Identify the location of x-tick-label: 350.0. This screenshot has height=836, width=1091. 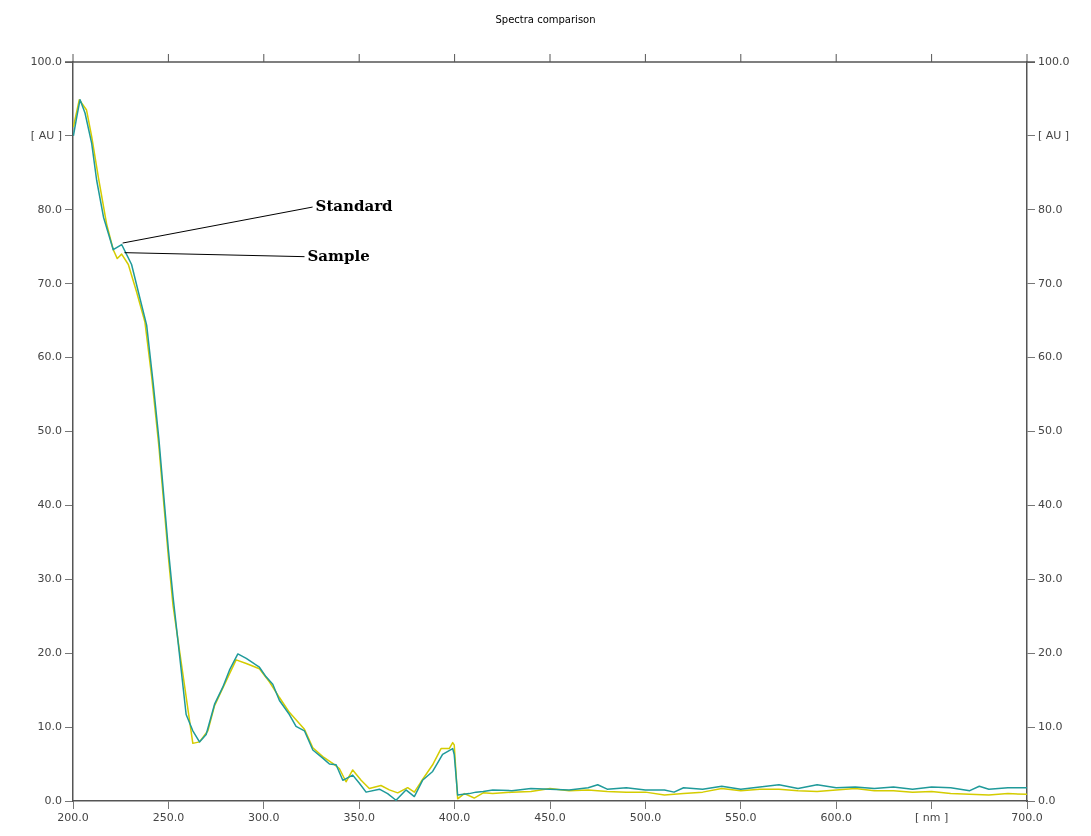
(359, 818).